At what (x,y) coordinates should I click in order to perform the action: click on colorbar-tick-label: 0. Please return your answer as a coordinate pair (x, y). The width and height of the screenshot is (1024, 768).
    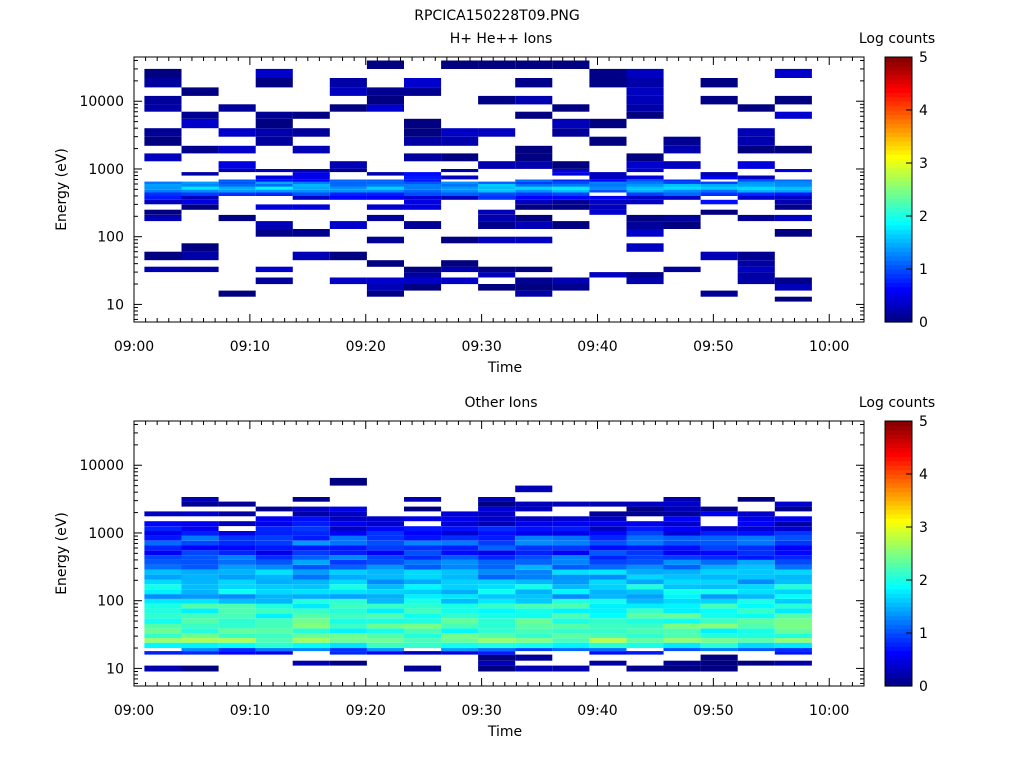
    Looking at the image, I should click on (923, 687).